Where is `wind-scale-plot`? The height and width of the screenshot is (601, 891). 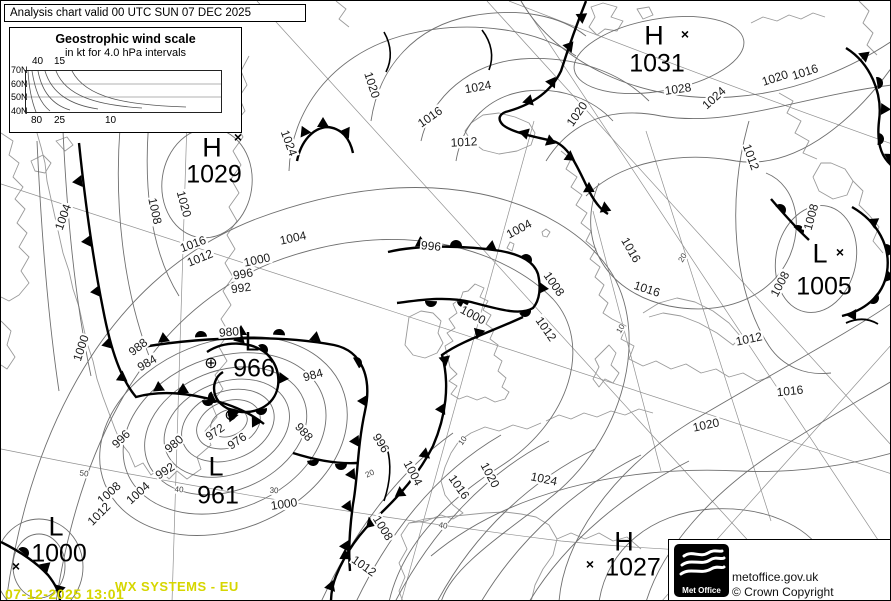
wind-scale-plot is located at coordinates (123, 91).